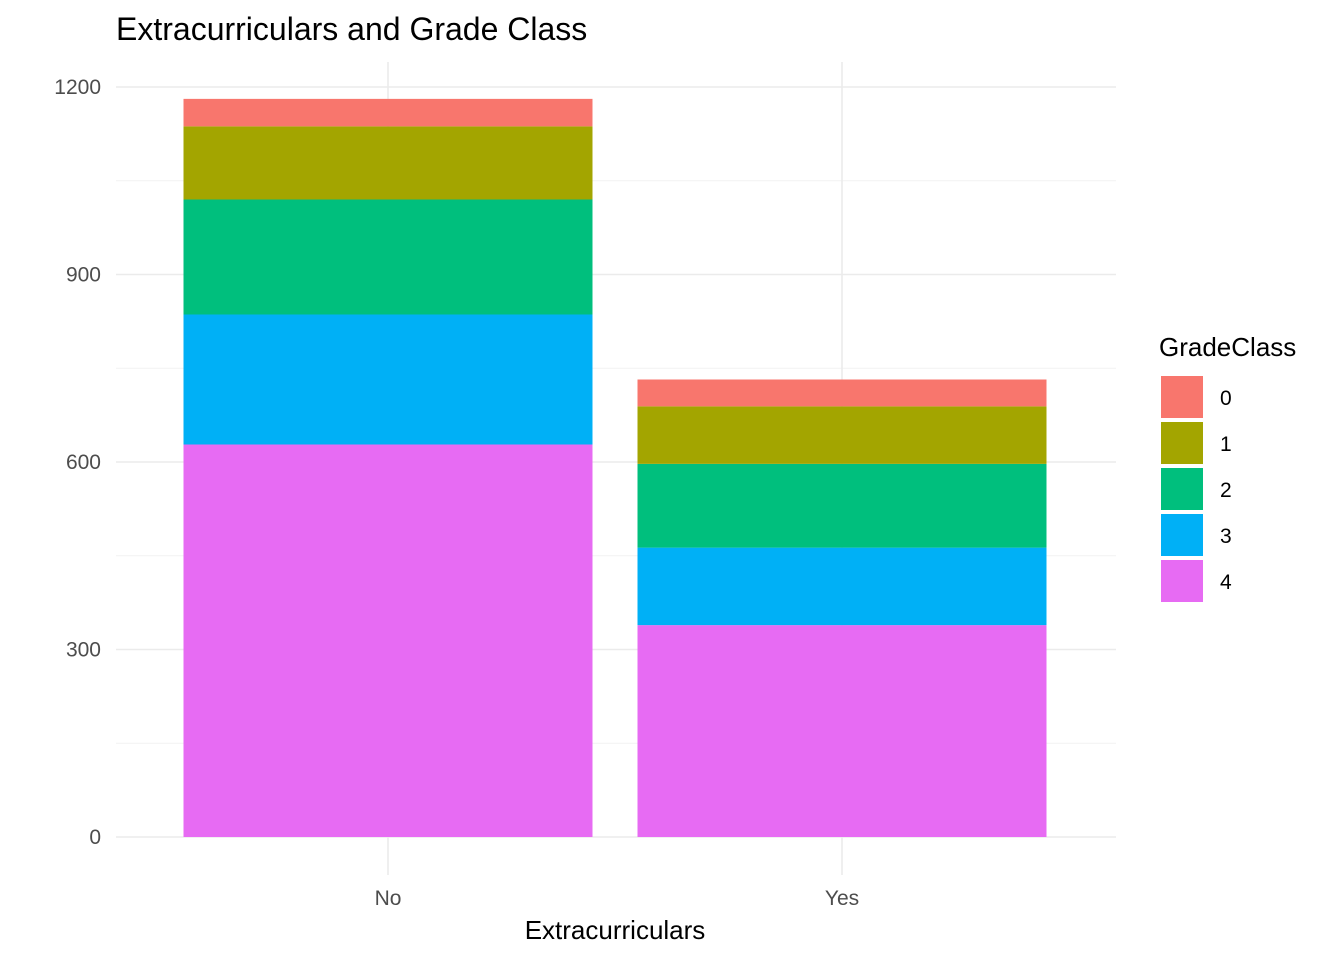  What do you see at coordinates (77, 87) in the screenshot?
I see `y-tick-label: 1200` at bounding box center [77, 87].